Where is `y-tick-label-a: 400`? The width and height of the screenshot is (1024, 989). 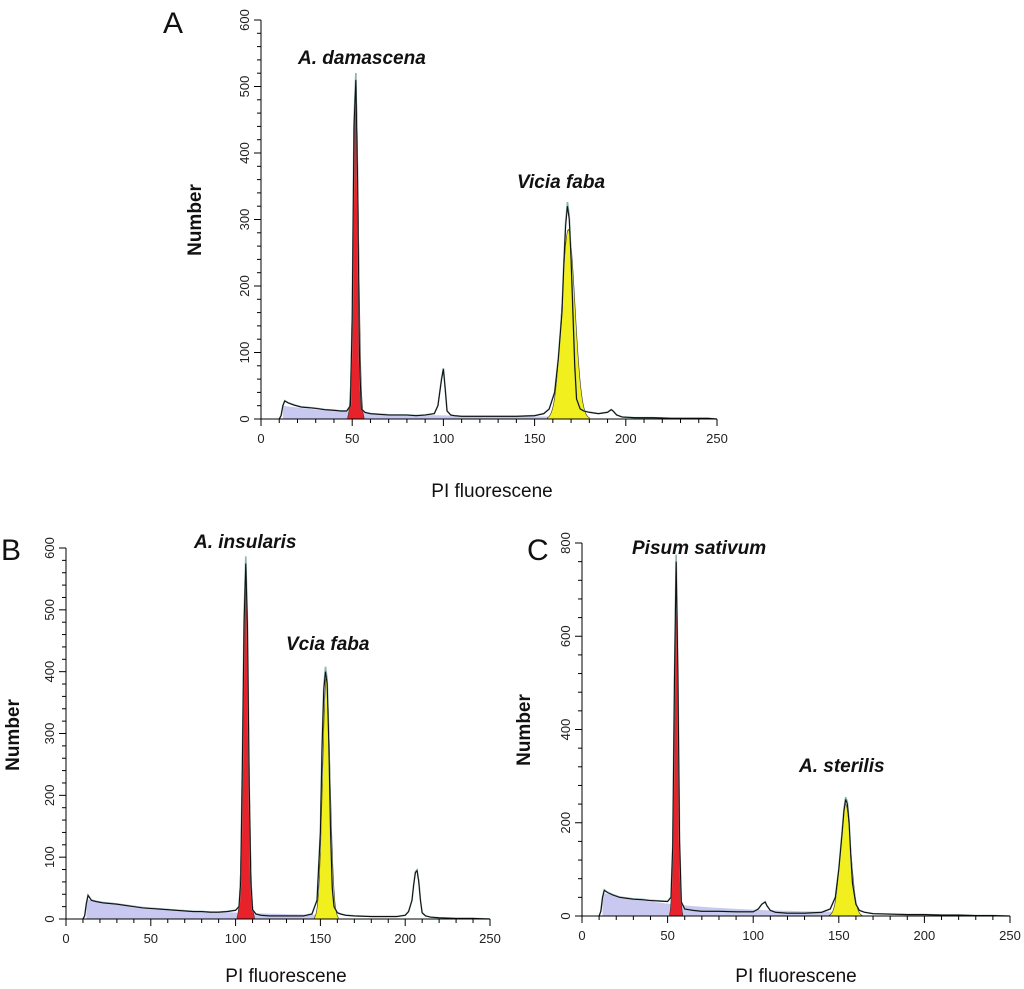 y-tick-label-a: 400 is located at coordinates (244, 153).